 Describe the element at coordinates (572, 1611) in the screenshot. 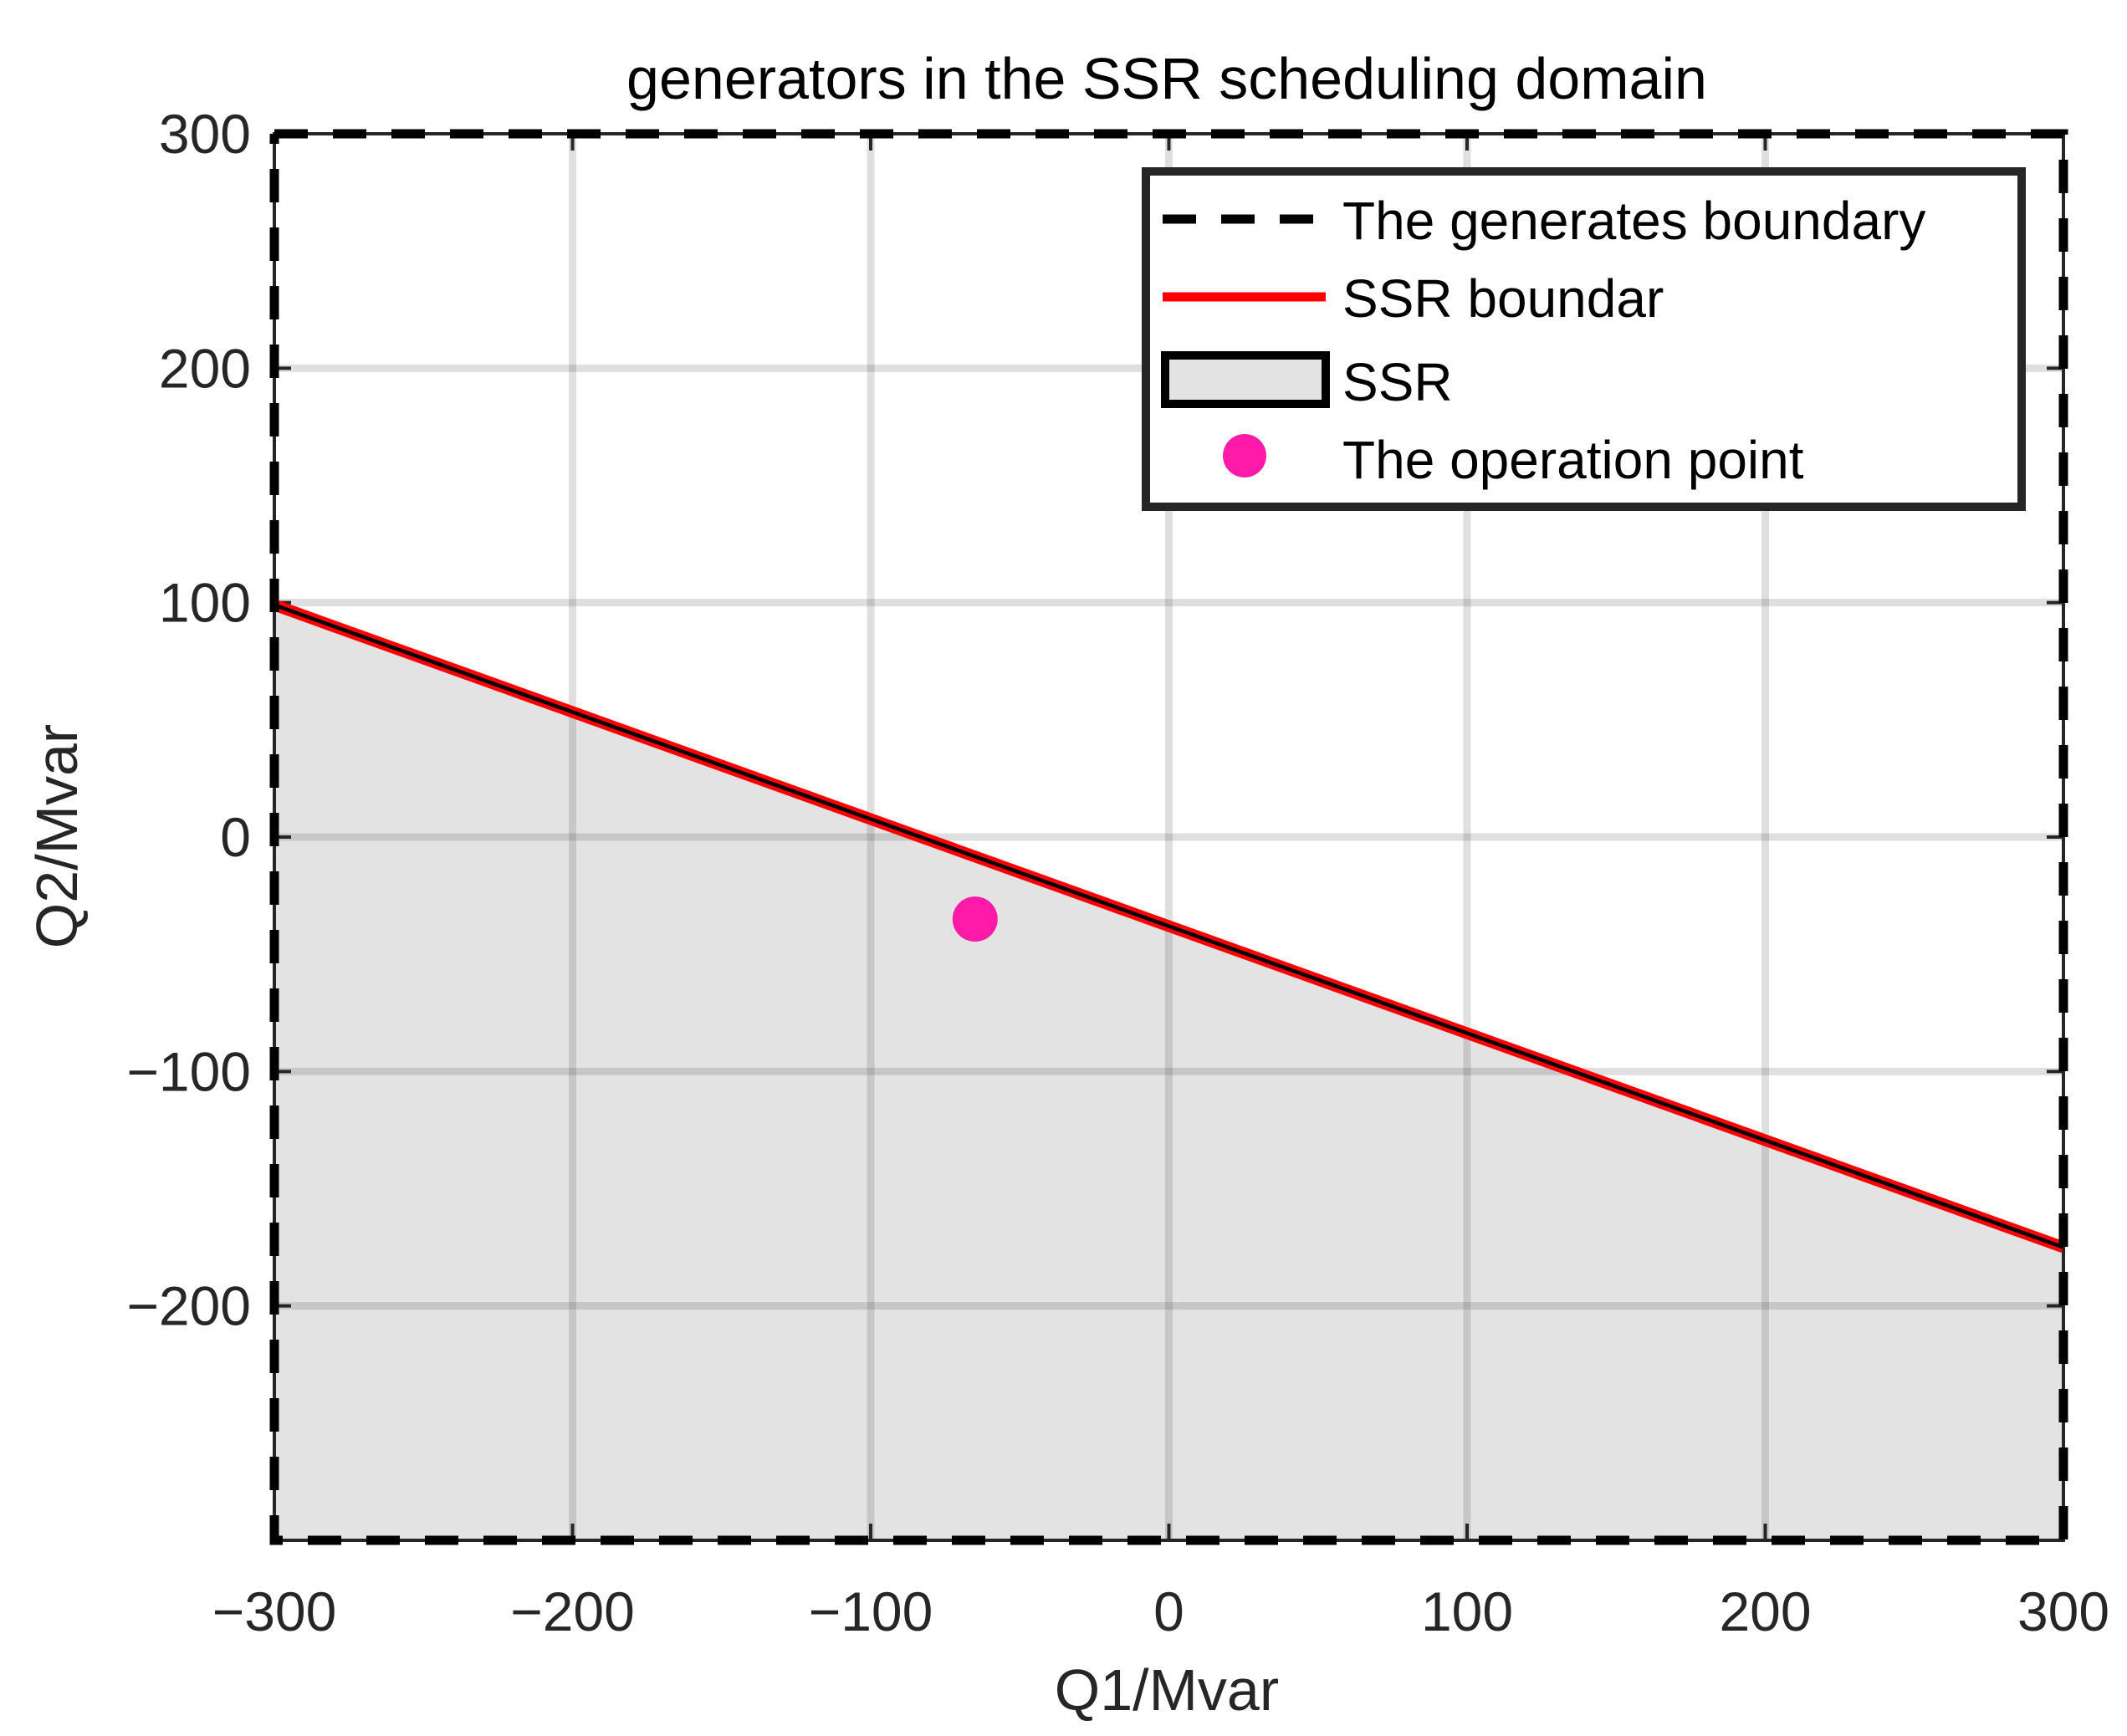

I see `x-tick-label: −200` at that location.